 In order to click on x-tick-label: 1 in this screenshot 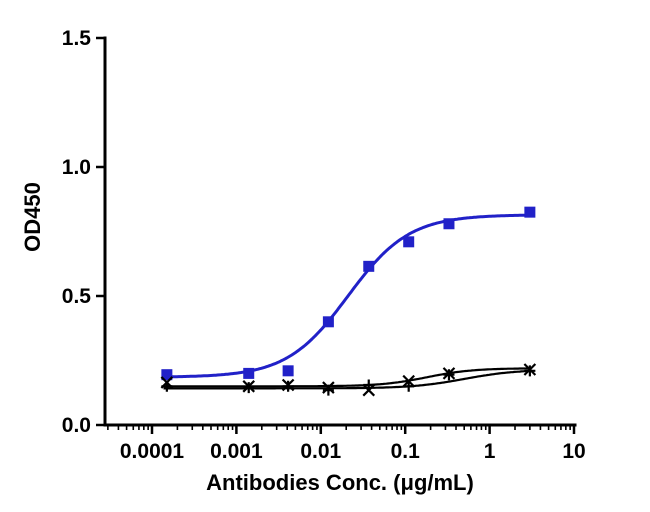, I will do `click(490, 451)`.